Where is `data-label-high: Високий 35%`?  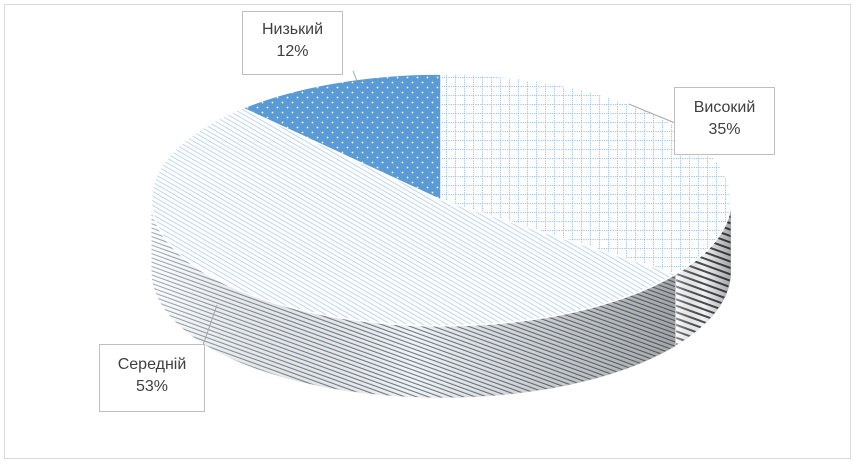 data-label-high: Високий 35% is located at coordinates (724, 121).